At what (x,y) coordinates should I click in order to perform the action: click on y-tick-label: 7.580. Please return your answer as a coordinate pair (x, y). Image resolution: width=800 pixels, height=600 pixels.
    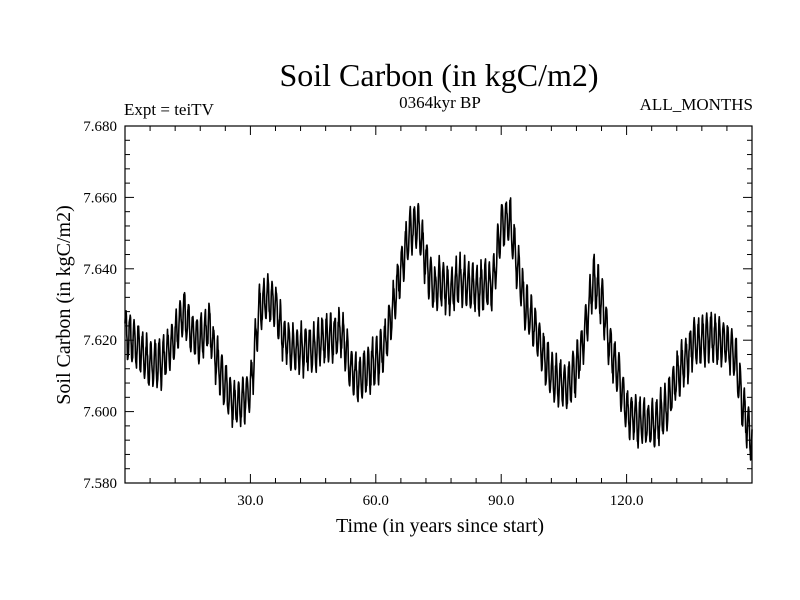
    Looking at the image, I should click on (100, 484).